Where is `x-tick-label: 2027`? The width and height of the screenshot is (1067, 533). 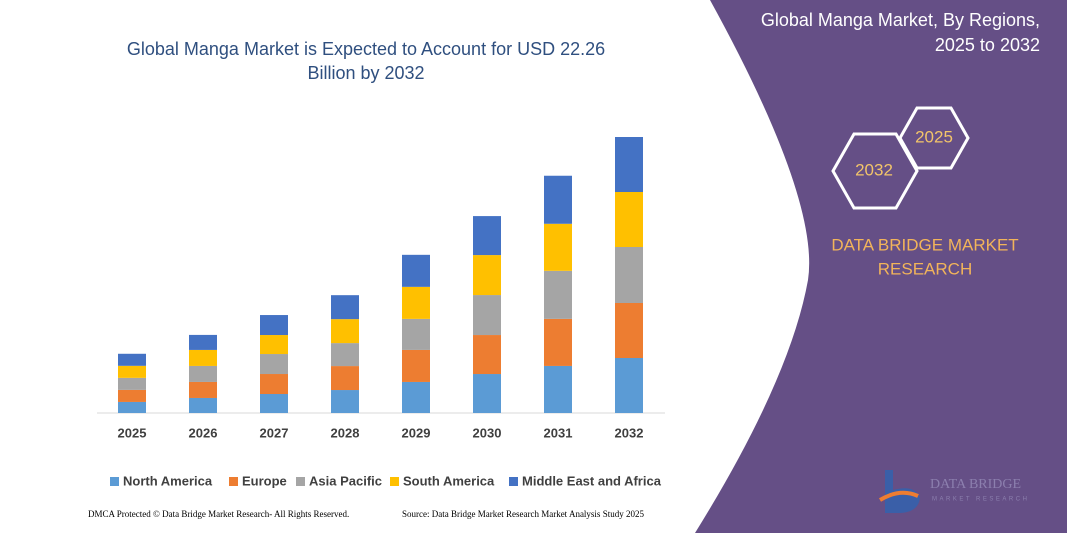
x-tick-label: 2027 is located at coordinates (274, 432).